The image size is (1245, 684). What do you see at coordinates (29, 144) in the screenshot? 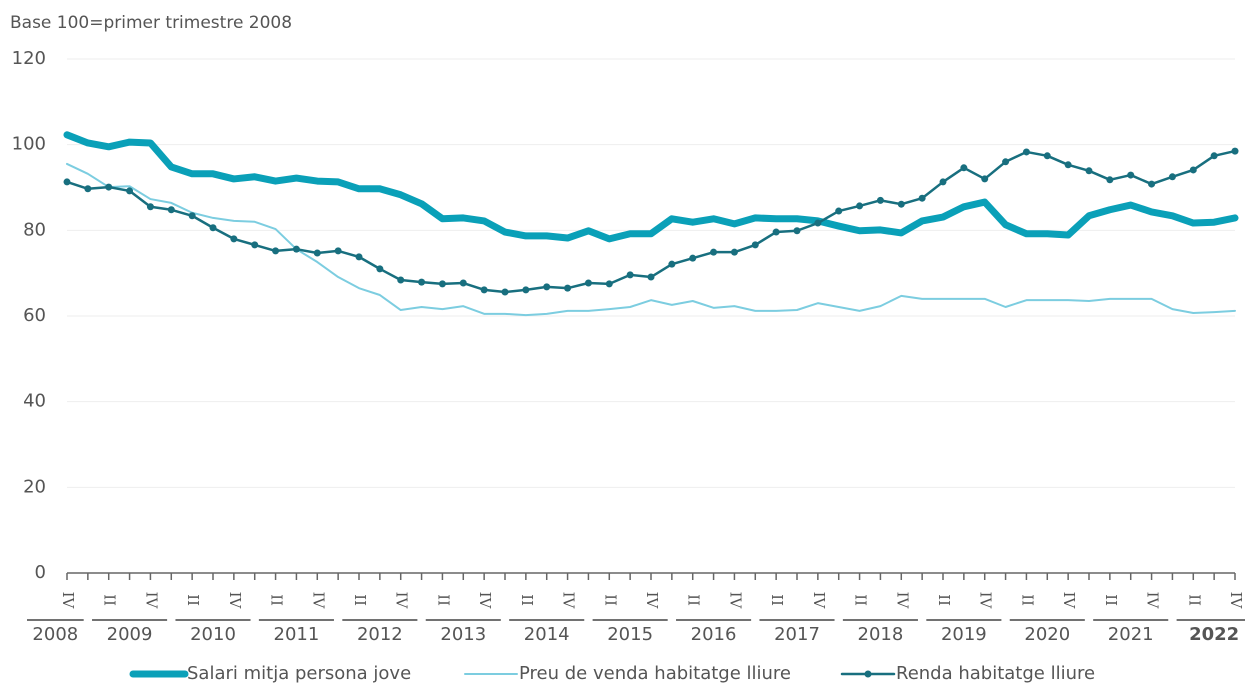
I see `y-tick-label: 100` at bounding box center [29, 144].